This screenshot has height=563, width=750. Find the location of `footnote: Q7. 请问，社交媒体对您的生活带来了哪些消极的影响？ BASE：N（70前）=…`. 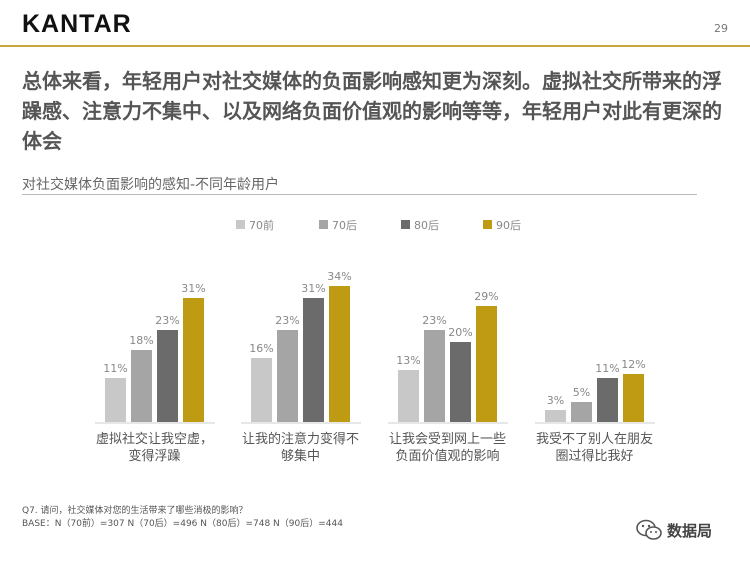

footnote: Q7. 请问，社交媒体对您的生活带来了哪些消极的影响？ BASE：N（70前）=… is located at coordinates (182, 518).